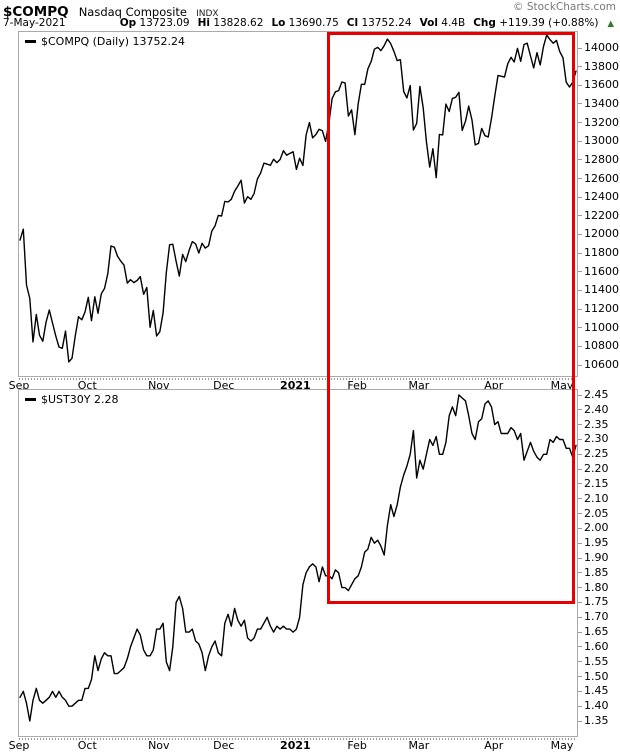  What do you see at coordinates (207, 14) in the screenshot?
I see `ticker-exchange: INDX` at bounding box center [207, 14].